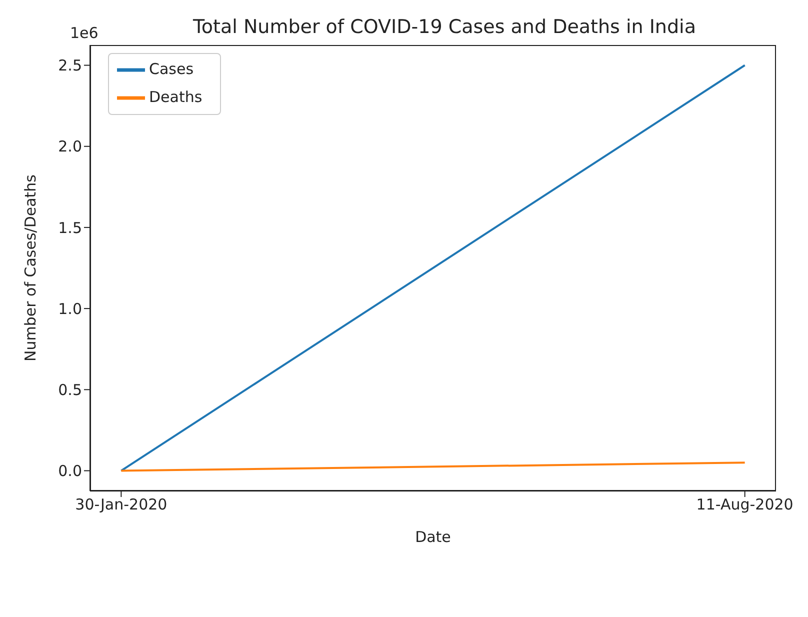 Image resolution: width=808 pixels, height=617 pixels. Describe the element at coordinates (121, 505) in the screenshot. I see `x-tick-label: 30-Jan-2020` at that location.